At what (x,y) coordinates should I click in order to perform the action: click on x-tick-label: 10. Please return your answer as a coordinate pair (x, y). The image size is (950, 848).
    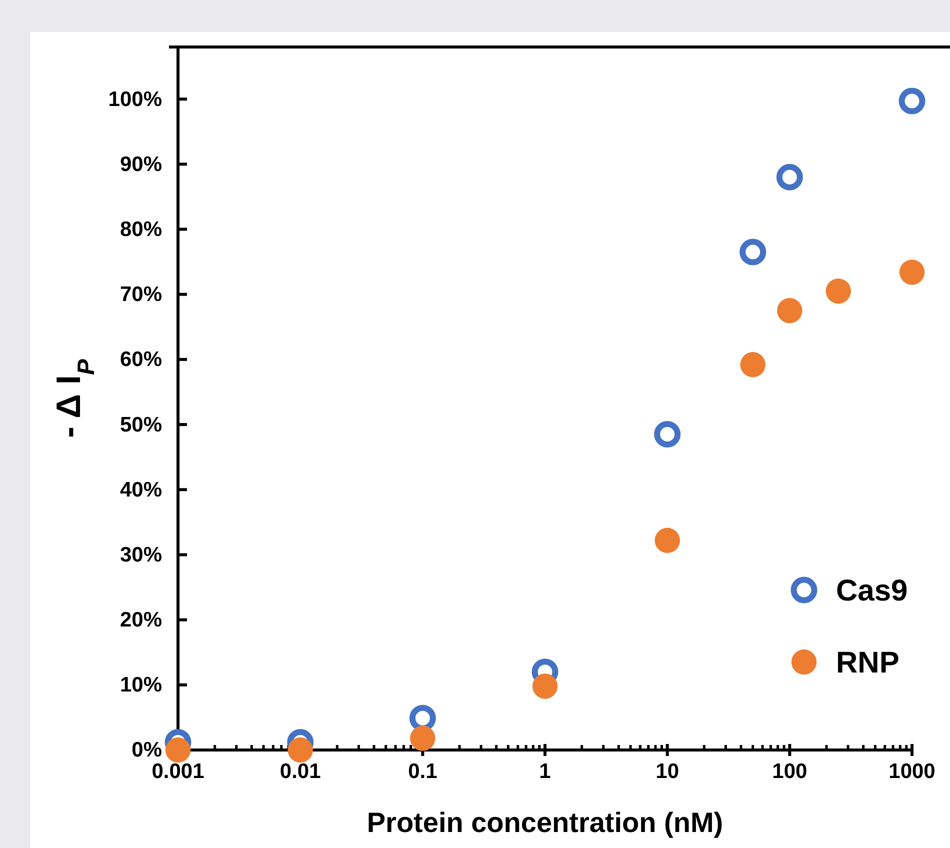
    Looking at the image, I should click on (668, 772).